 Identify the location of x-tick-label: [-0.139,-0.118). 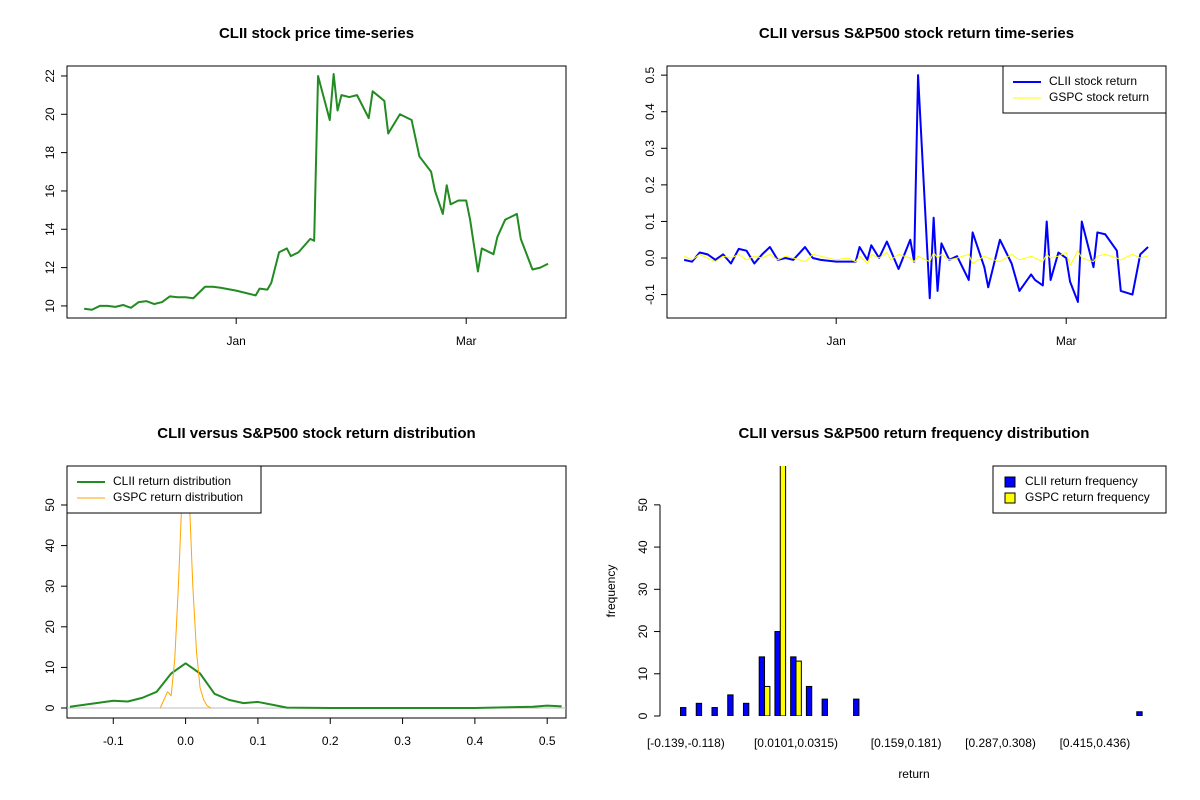
(686, 743).